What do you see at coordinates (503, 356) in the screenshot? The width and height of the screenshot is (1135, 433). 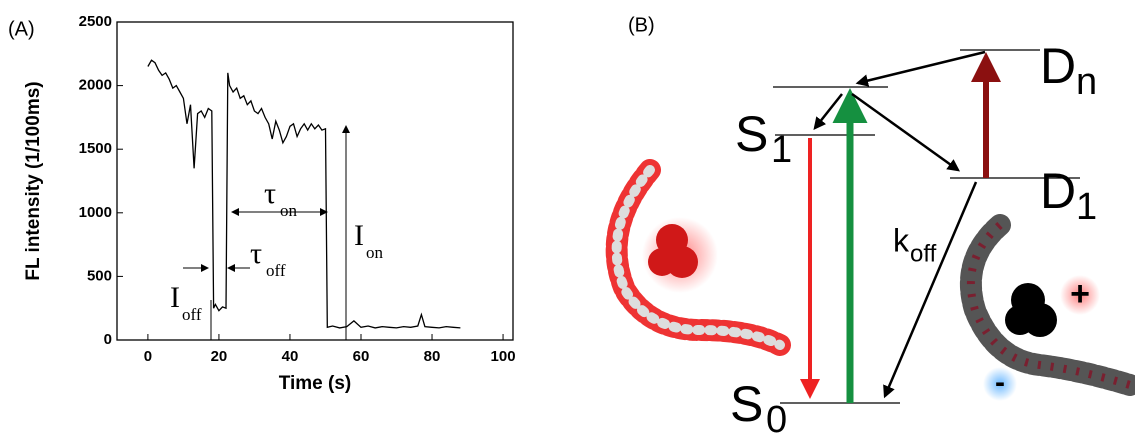 I see `x-tick-label: 100` at bounding box center [503, 356].